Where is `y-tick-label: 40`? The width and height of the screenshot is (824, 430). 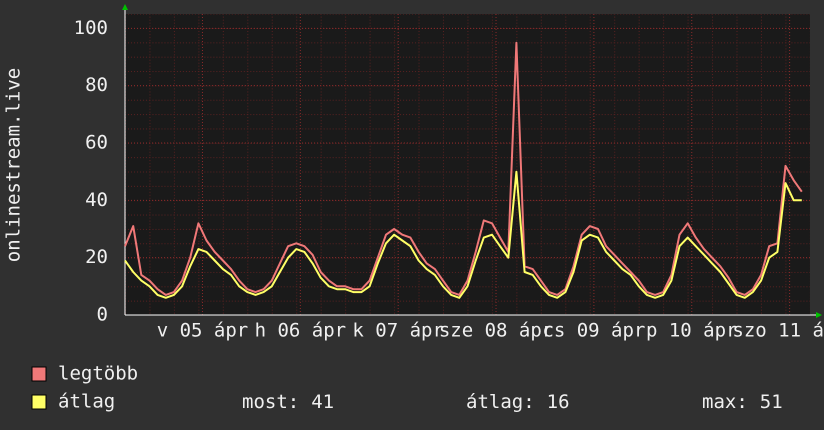 y-tick-label: 40 is located at coordinates (96, 200).